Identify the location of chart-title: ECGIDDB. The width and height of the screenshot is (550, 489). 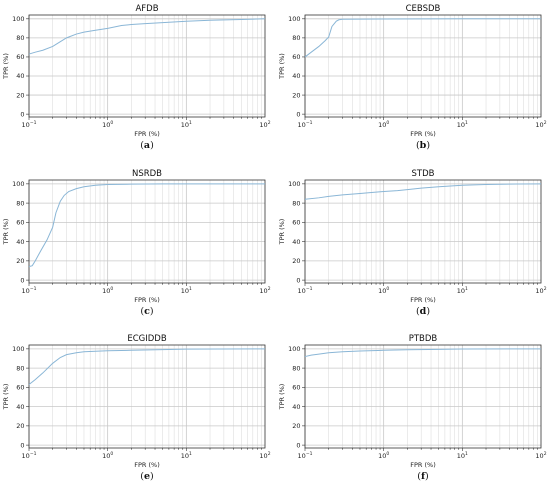
(146, 339).